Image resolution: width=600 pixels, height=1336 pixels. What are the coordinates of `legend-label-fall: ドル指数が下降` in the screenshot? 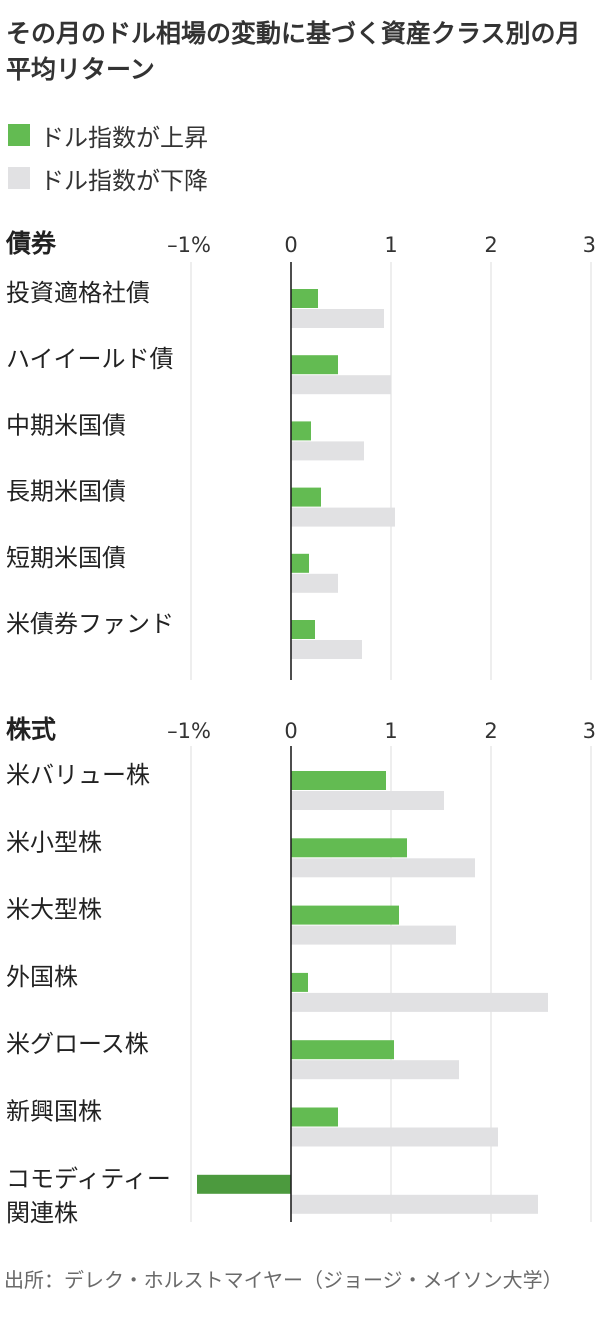 It's located at (124, 180).